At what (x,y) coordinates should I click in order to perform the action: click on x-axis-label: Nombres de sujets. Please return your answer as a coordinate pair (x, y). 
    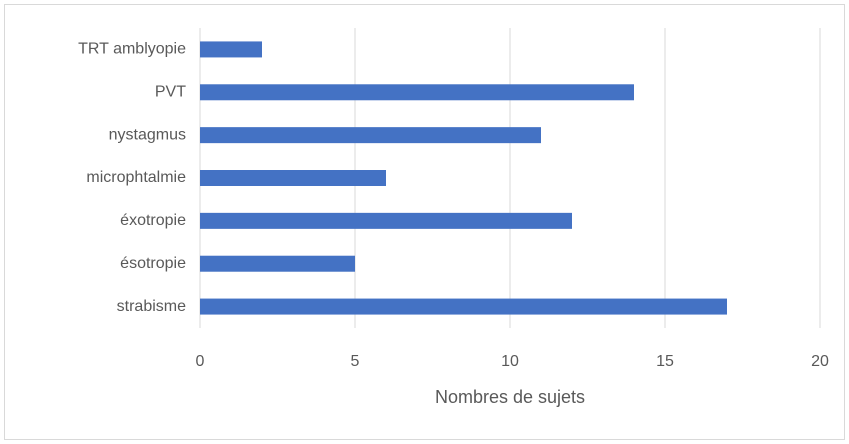
    Looking at the image, I should click on (510, 397).